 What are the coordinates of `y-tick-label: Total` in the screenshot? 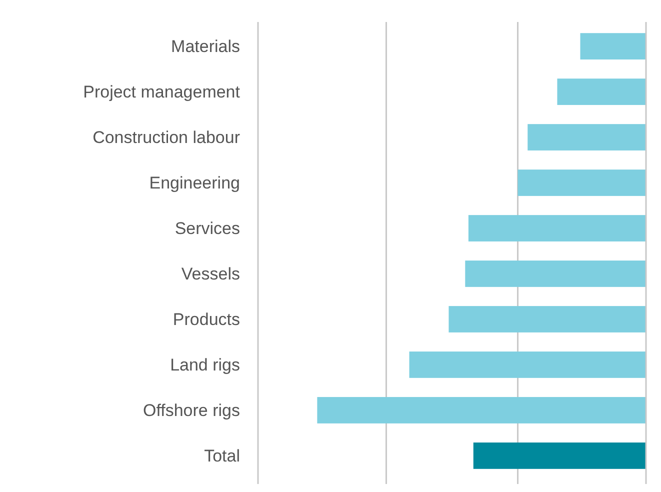 It's located at (222, 456).